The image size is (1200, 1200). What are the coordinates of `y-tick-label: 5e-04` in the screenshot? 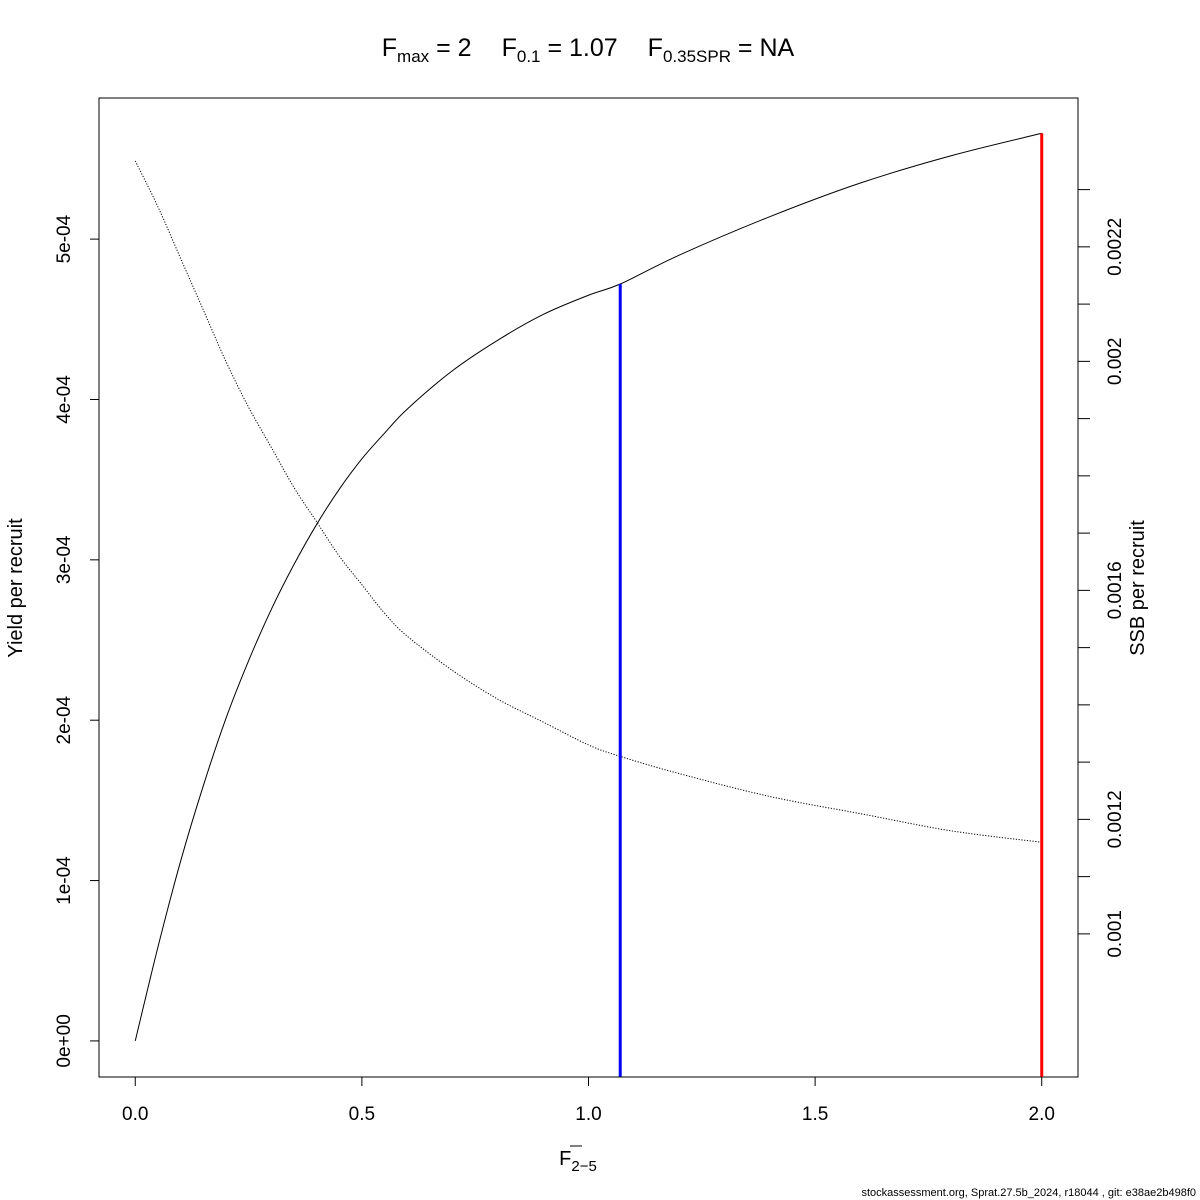 It's located at (64, 238).